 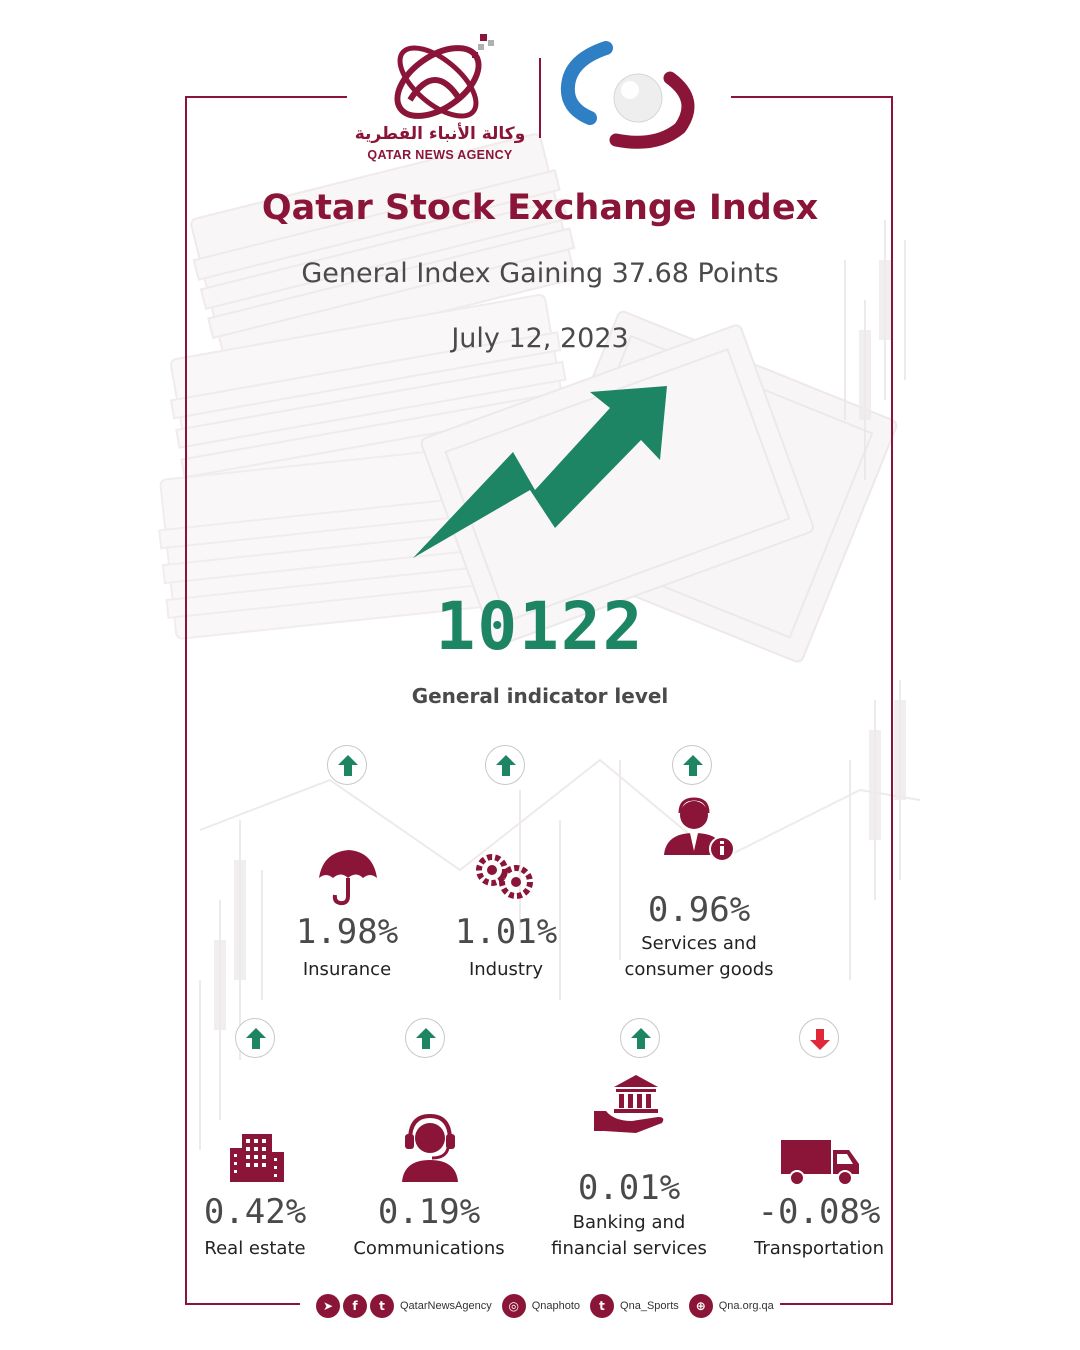 I want to click on services-label: Services and consumer goods, so click(x=699, y=957).